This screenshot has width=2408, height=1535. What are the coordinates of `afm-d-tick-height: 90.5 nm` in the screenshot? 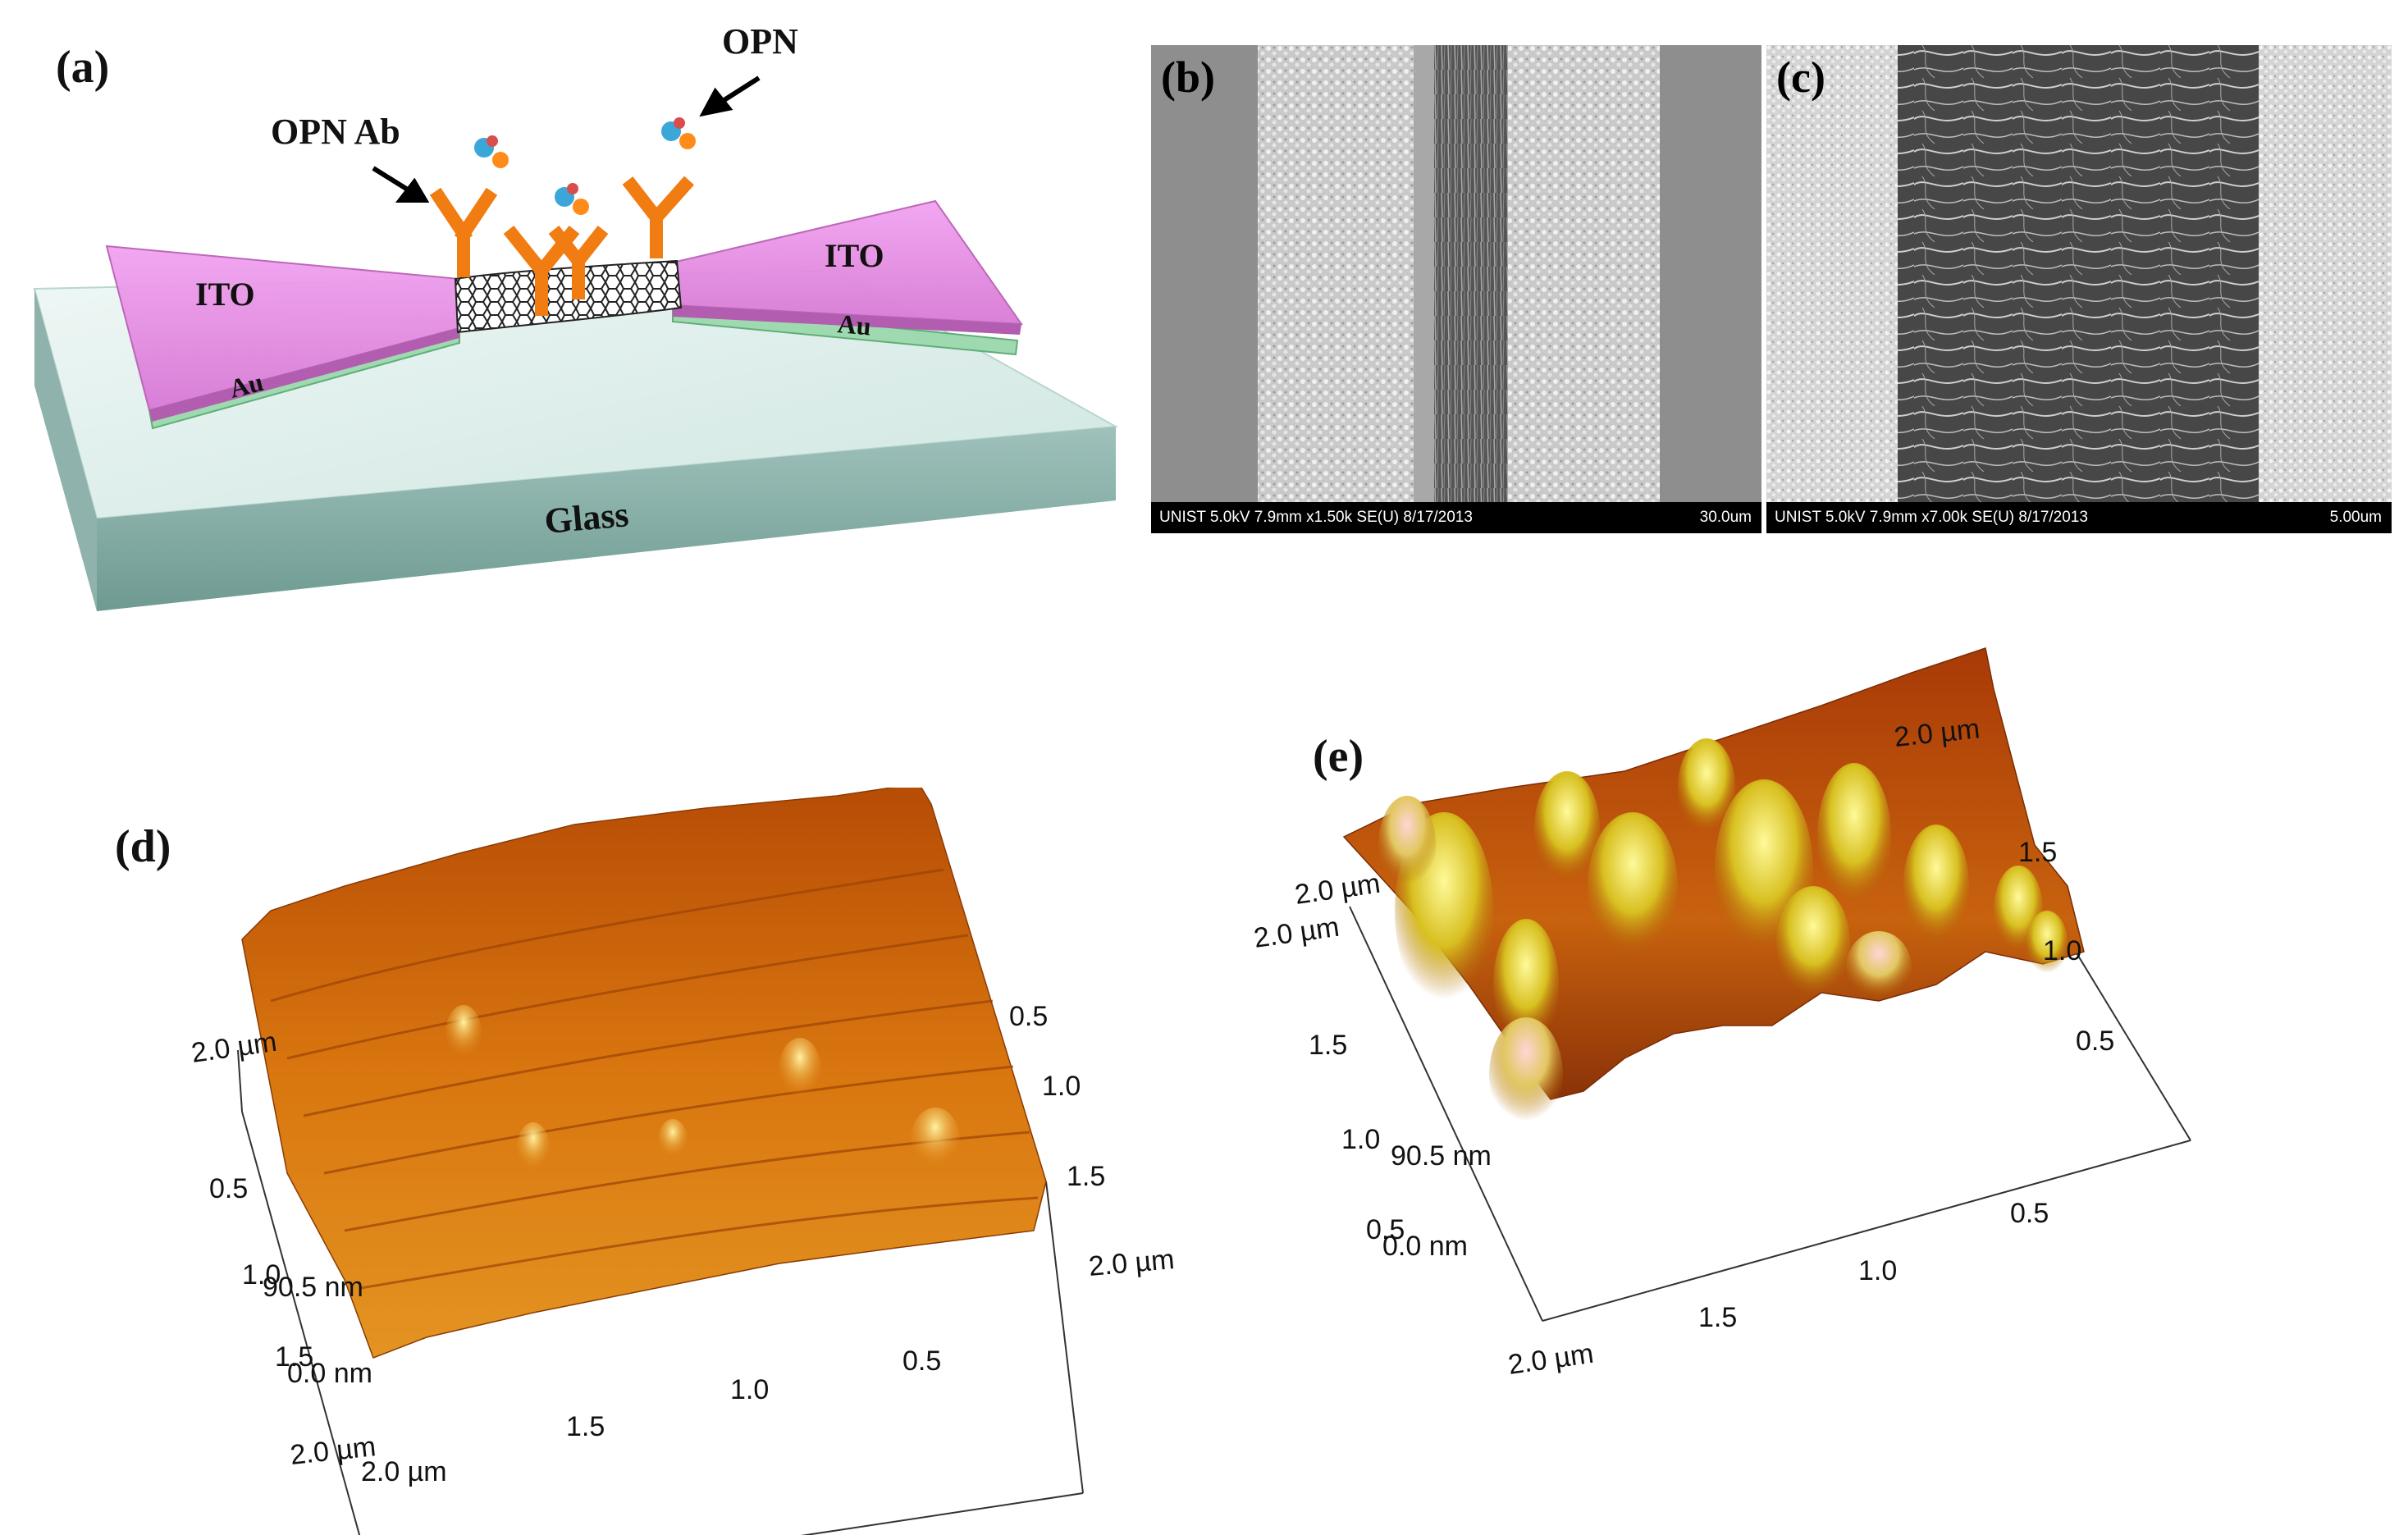 It's located at (313, 1287).